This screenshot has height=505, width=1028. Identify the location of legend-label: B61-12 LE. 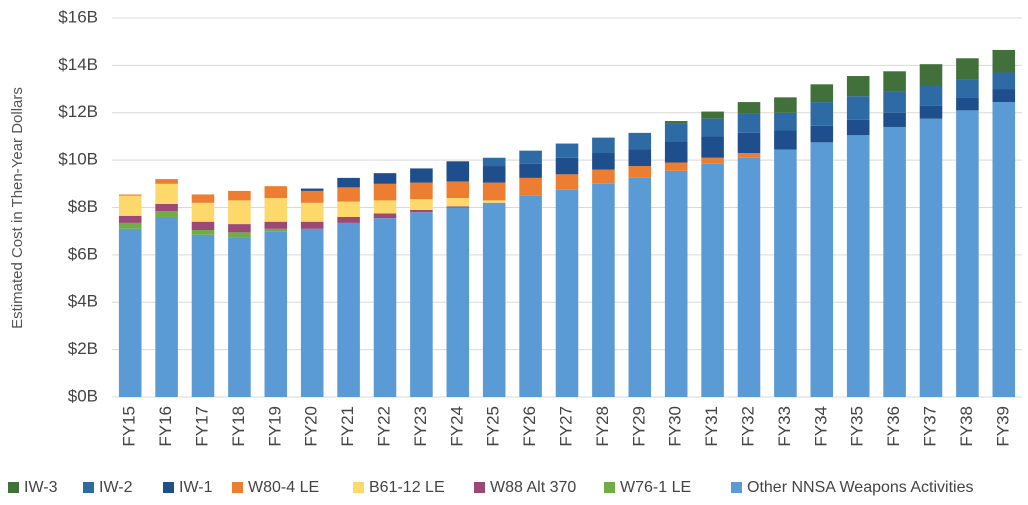
(407, 487).